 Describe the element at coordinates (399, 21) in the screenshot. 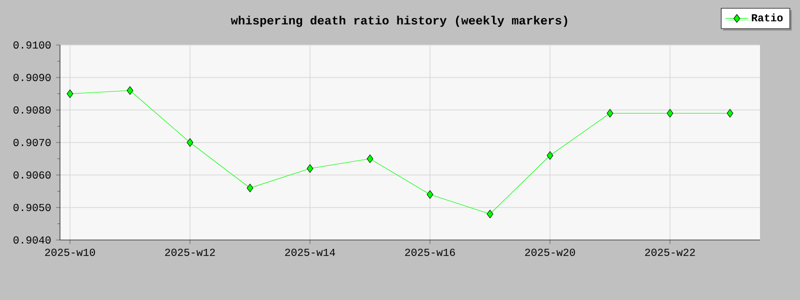

I see `chart-title: whispering death ratio history (weekly markers)` at that location.